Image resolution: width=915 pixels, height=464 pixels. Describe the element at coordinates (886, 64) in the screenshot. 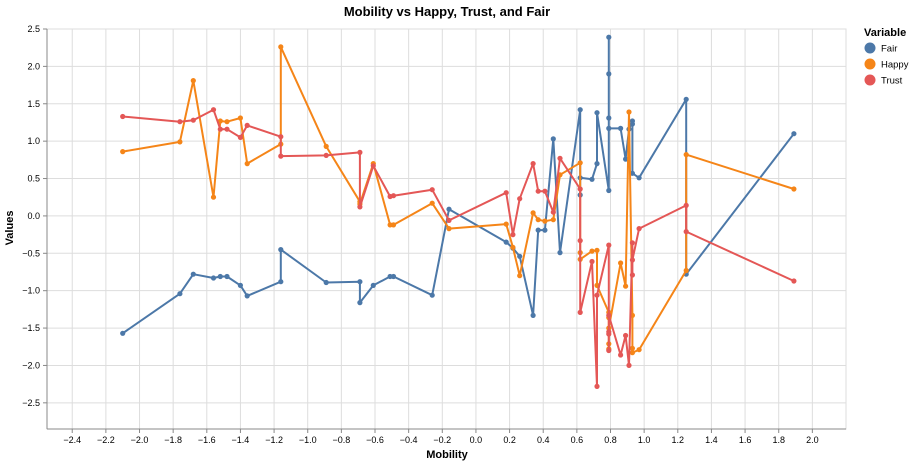

I see `legend-item-happy: Happy` at that location.